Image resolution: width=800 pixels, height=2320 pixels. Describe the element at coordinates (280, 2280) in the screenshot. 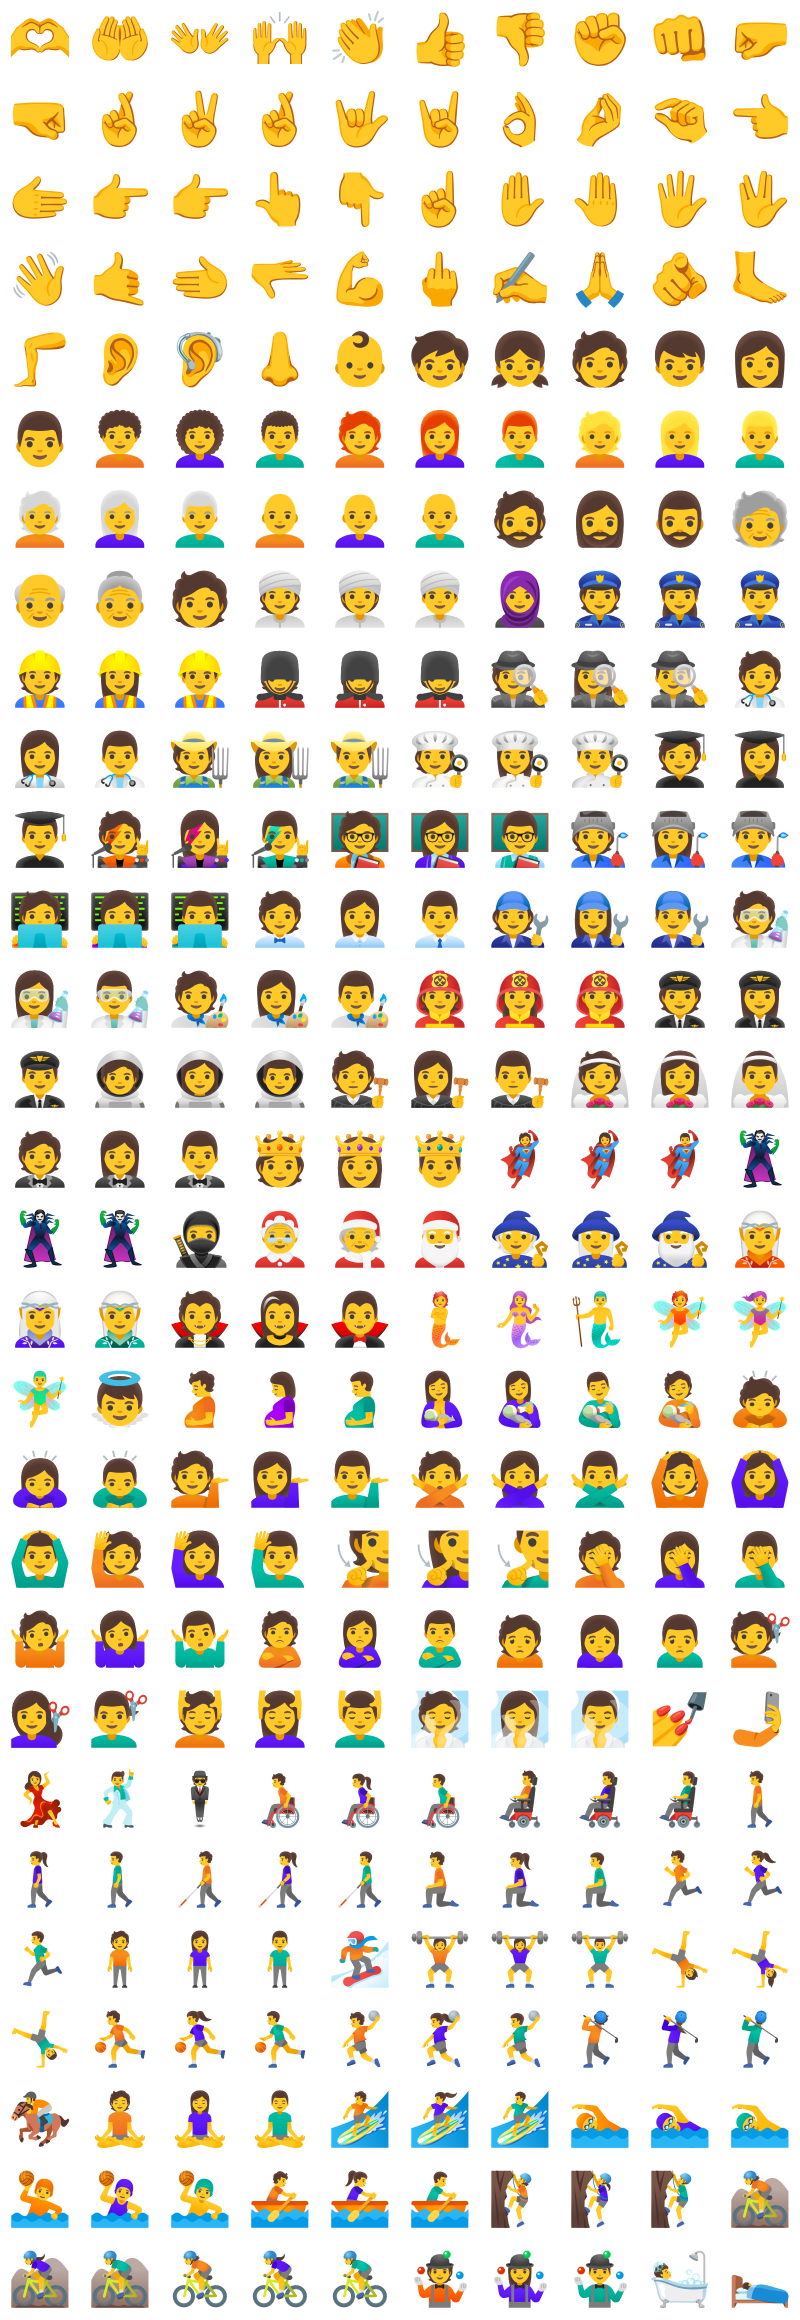

I see `emoji-cell: 🚴‍♀️` at that location.